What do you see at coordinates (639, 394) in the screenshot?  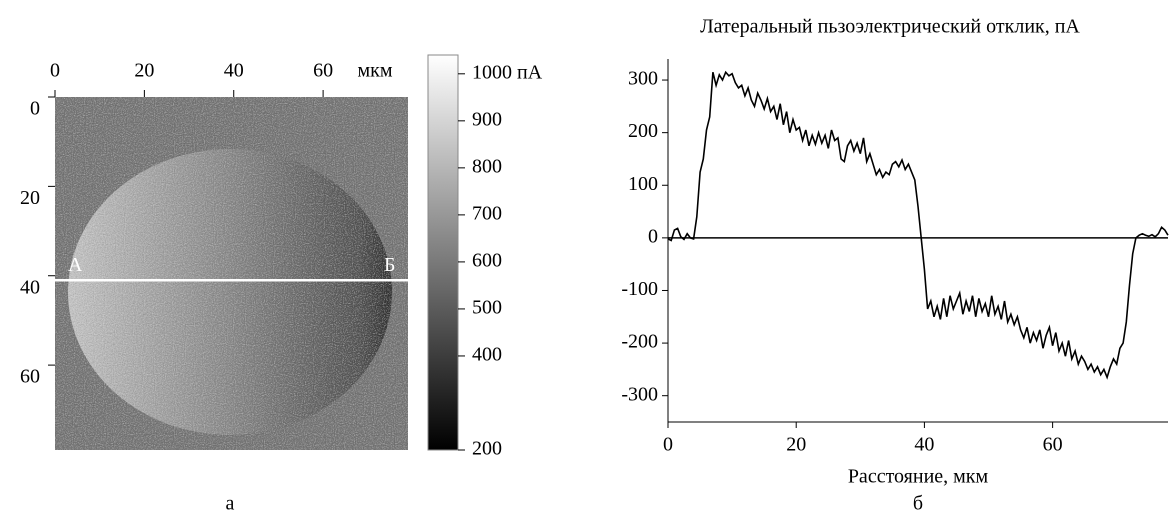 I see `y-tick-label: -300` at bounding box center [639, 394].